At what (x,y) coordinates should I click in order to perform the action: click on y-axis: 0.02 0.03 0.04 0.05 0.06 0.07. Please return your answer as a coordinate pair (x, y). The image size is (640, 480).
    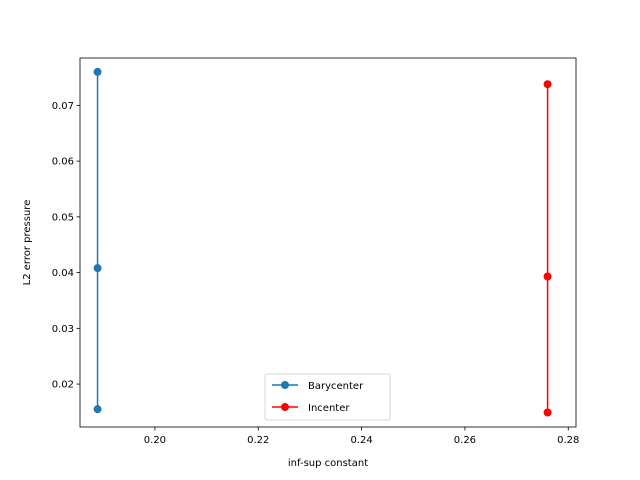
    Looking at the image, I should click on (66, 246).